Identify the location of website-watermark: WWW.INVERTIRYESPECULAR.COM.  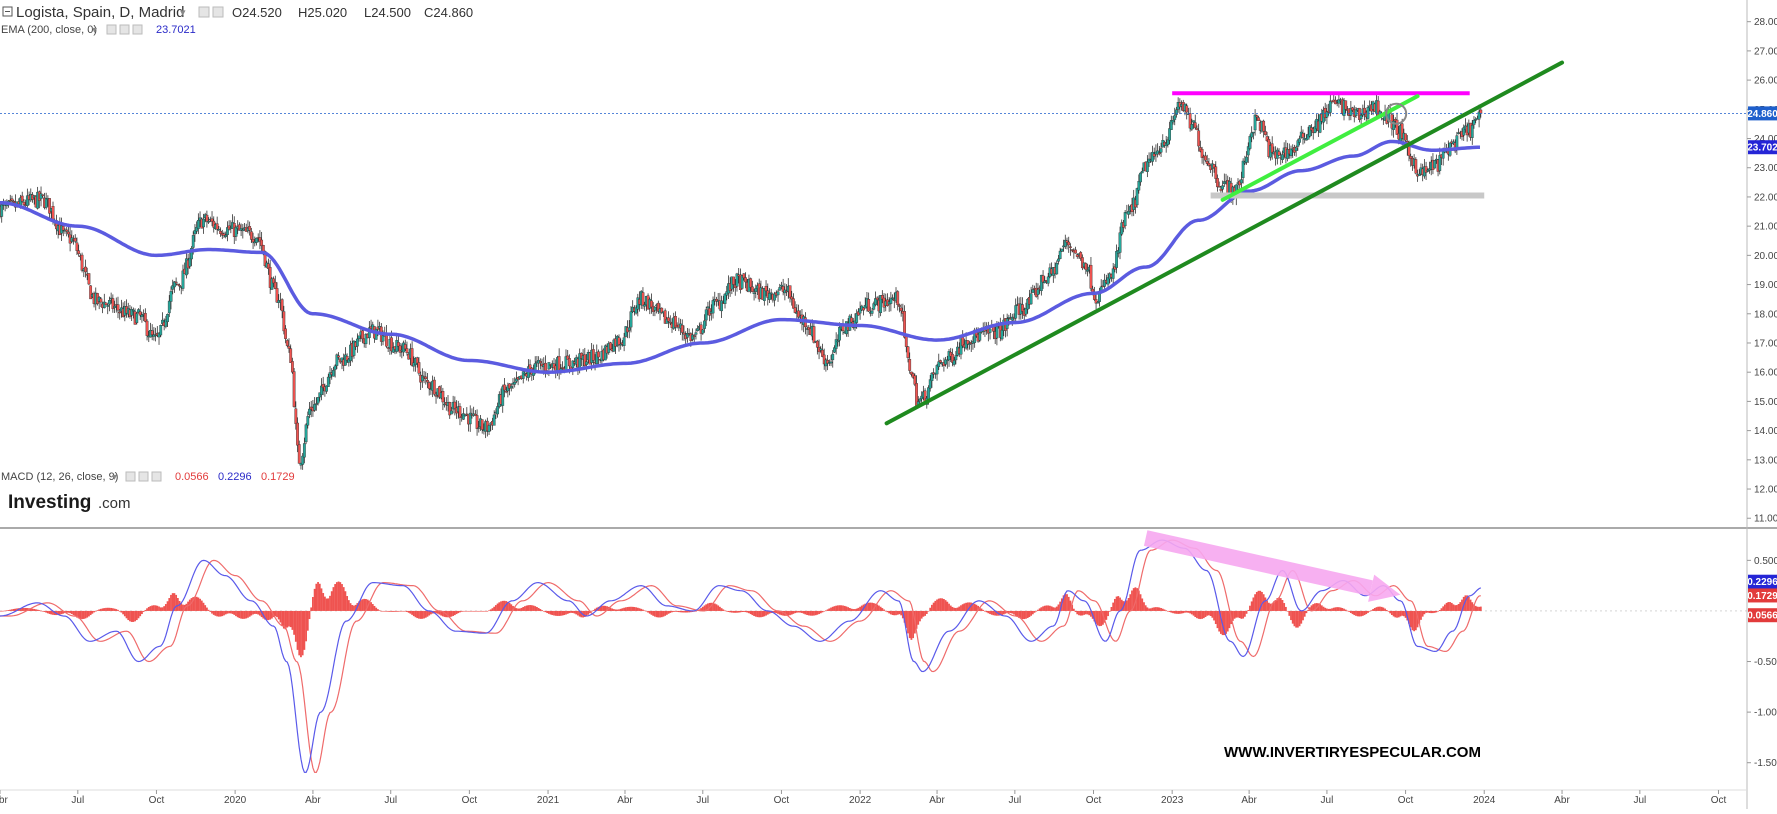
(1352, 752).